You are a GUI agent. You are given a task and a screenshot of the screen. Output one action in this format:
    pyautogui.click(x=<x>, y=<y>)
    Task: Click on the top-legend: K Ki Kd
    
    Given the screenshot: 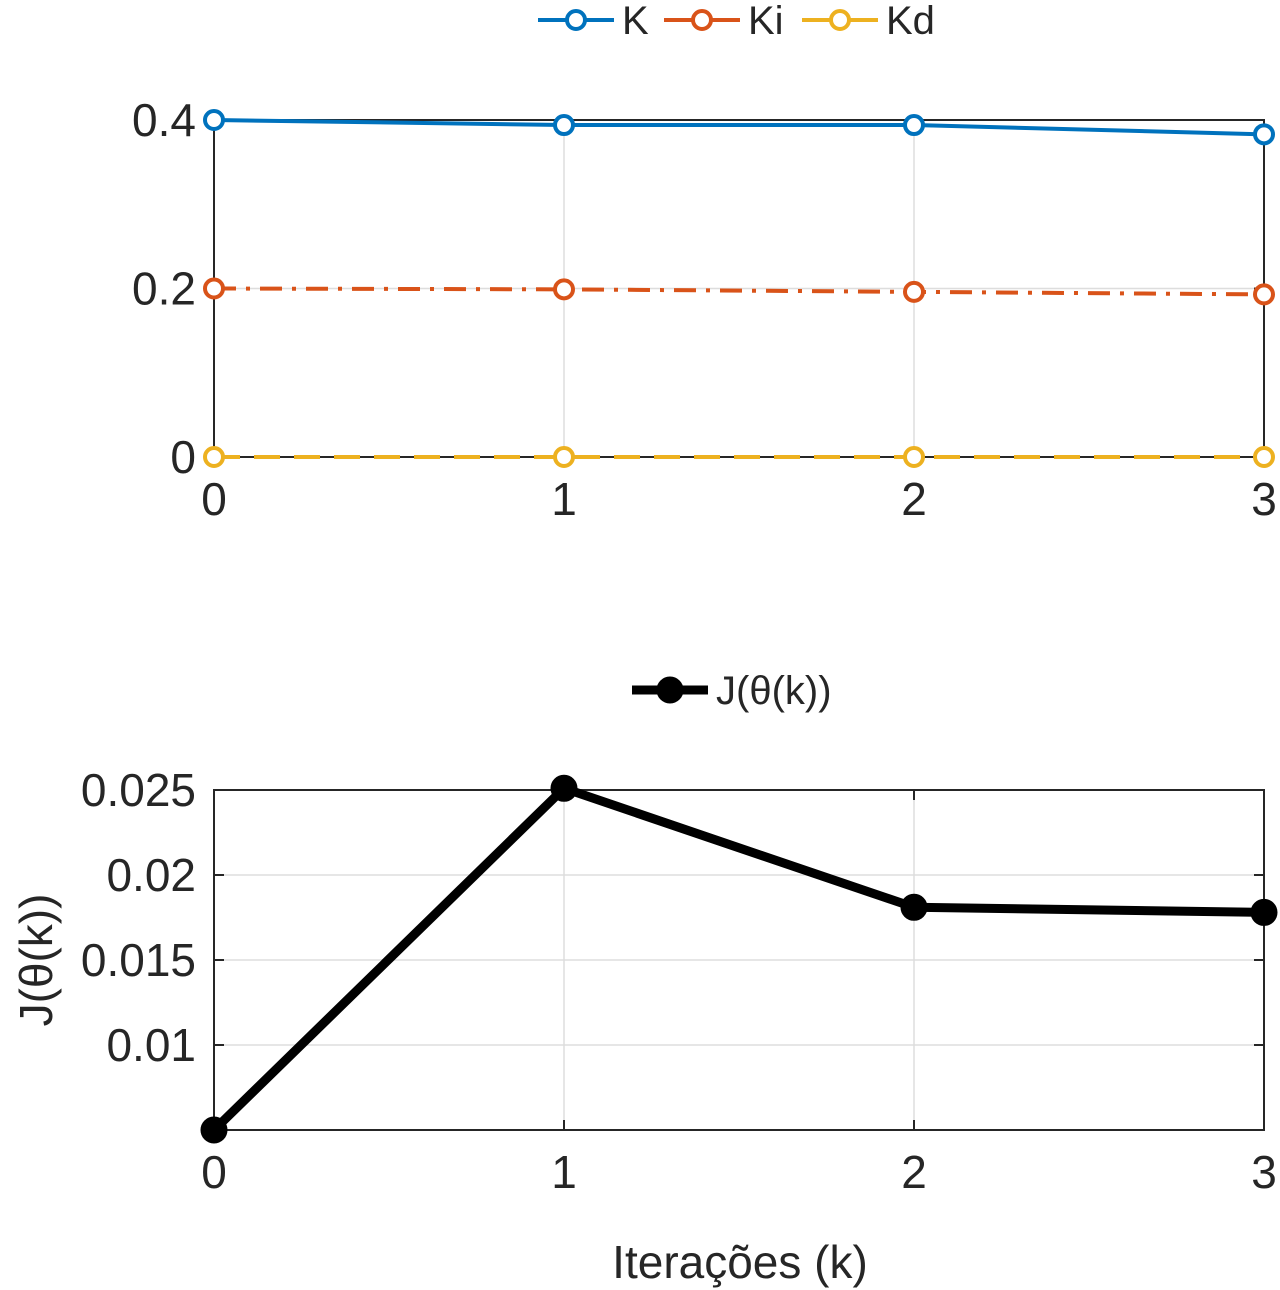 What is the action you would take?
    pyautogui.click(x=736, y=21)
    